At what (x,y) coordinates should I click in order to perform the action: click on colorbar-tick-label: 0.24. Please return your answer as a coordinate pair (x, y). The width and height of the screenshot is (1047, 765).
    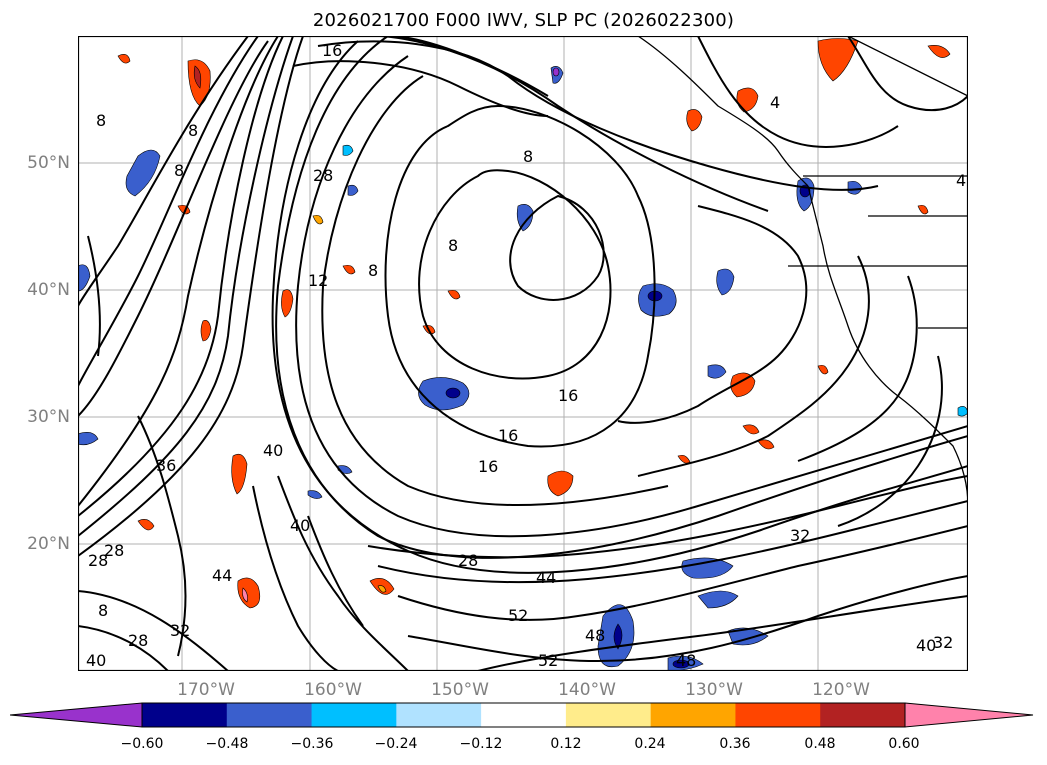
    Looking at the image, I should click on (650, 744).